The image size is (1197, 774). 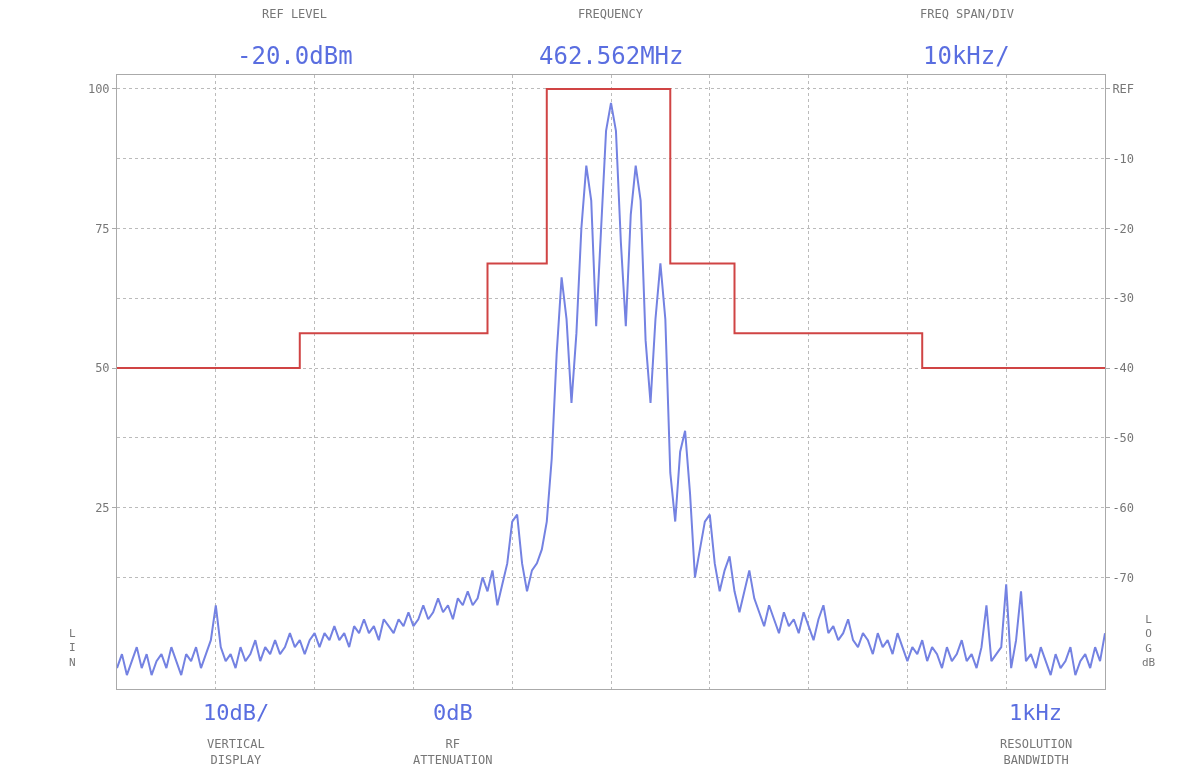 I want to click on text: RESOLUTION BANDWIDTH, so click(x=1036, y=752).